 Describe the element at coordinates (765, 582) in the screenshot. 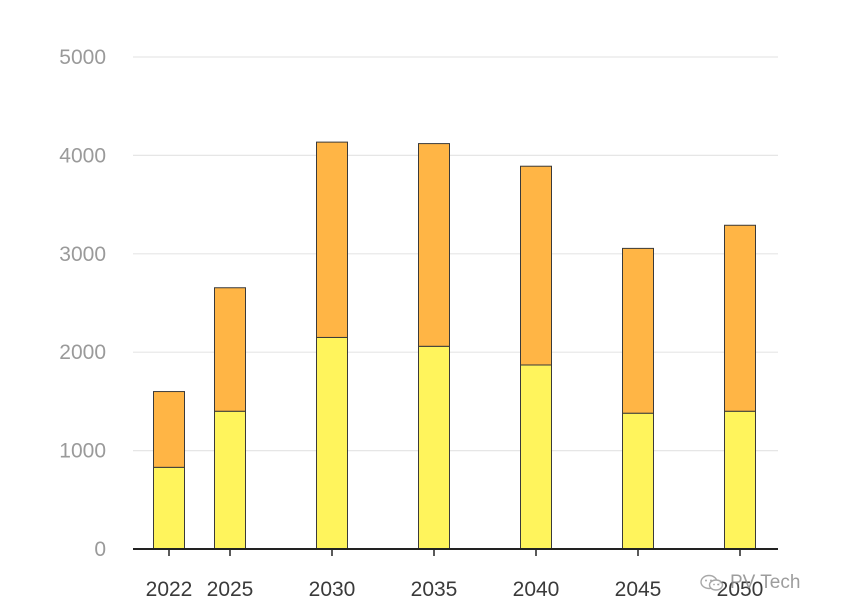

I see `watermark-text: PV Tech` at that location.